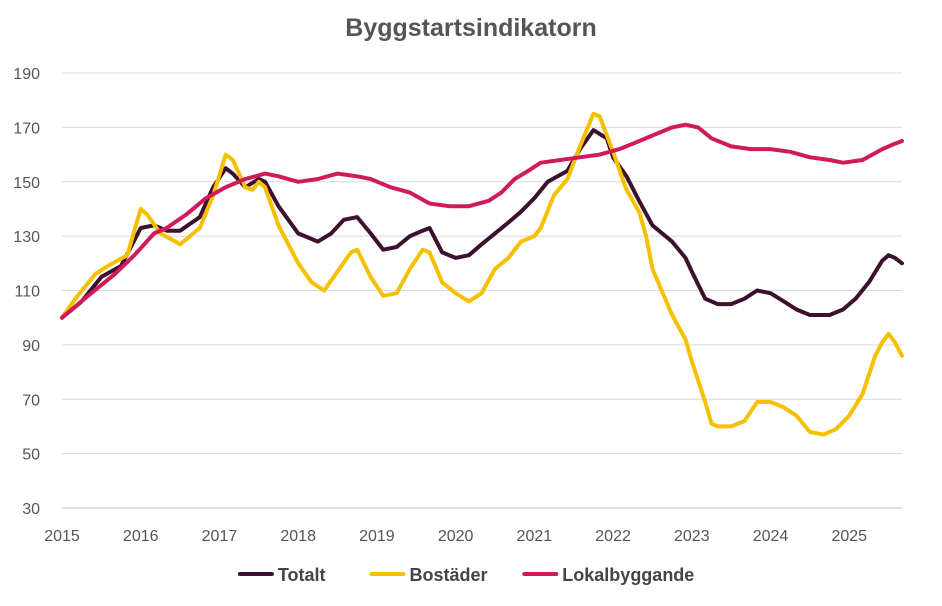 Image resolution: width=942 pixels, height=606 pixels. I want to click on x-tick-label: 2020, so click(456, 536).